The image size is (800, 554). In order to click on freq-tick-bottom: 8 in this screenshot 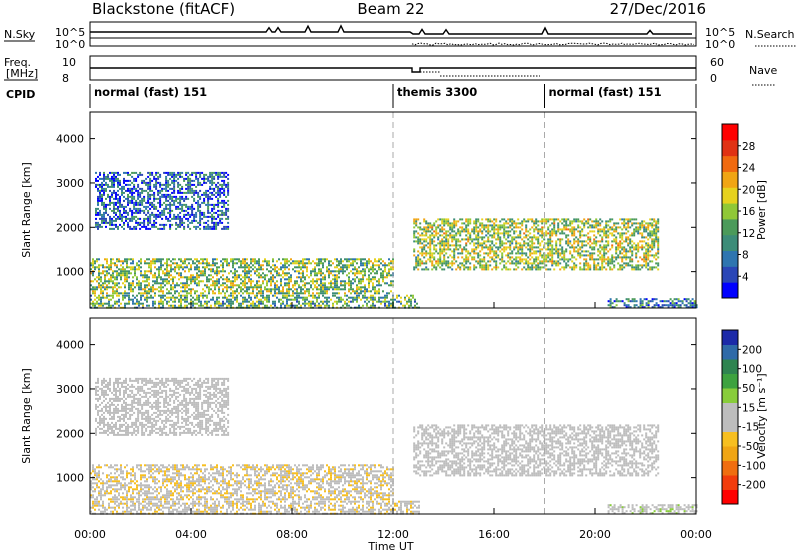, I will do `click(65, 78)`.